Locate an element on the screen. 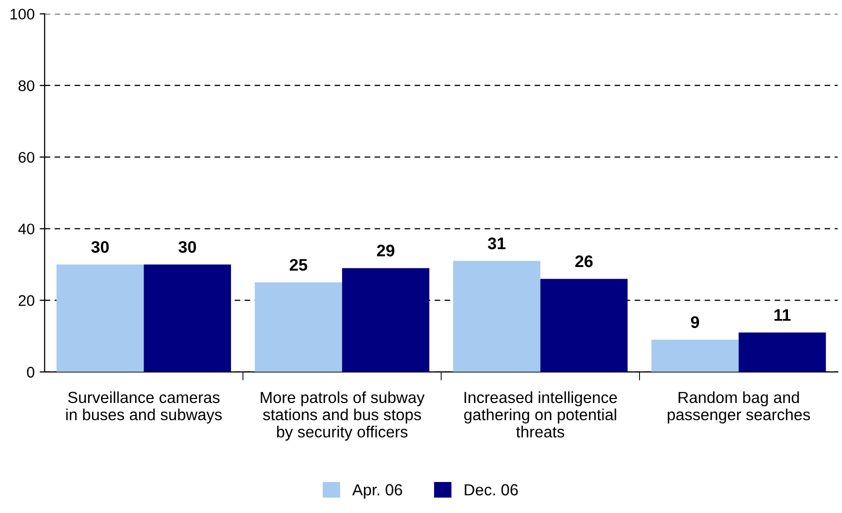 Image resolution: width=842 pixels, height=513 pixels. x-tick-label: More patrols of subway stations and bus stops by security officers is located at coordinates (342, 416).